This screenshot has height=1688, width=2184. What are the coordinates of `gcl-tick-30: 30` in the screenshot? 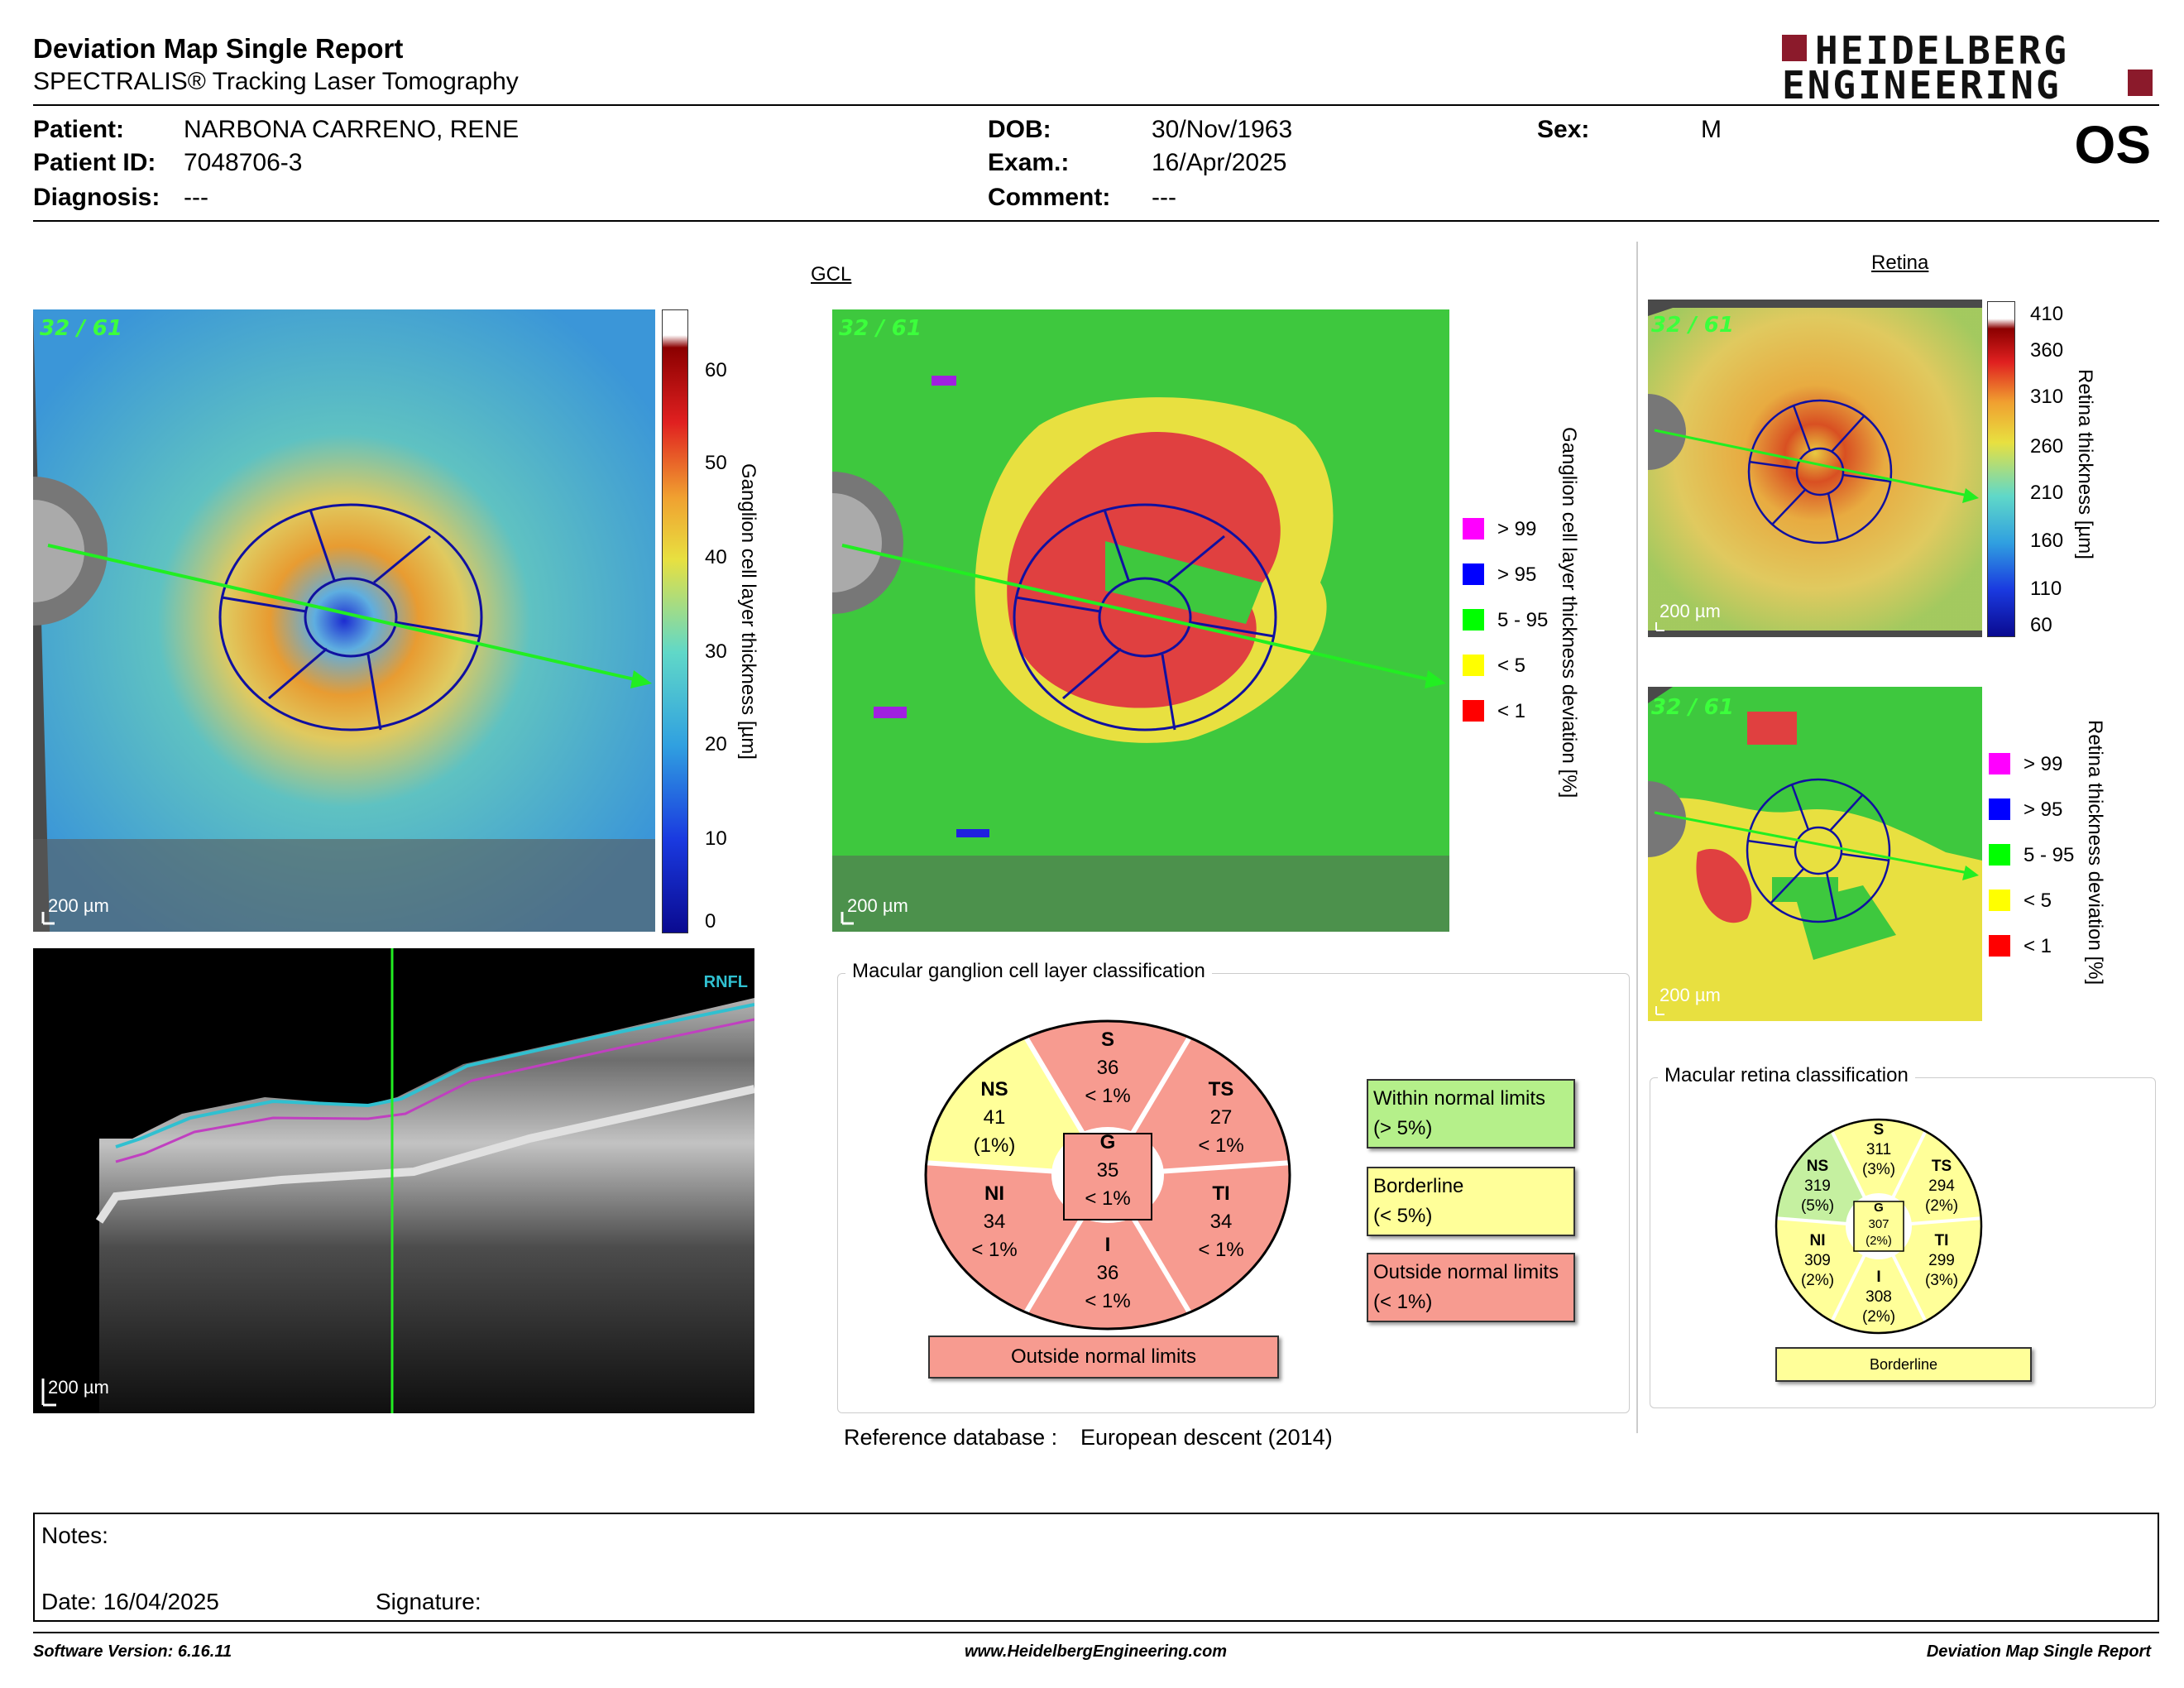 It's located at (716, 651).